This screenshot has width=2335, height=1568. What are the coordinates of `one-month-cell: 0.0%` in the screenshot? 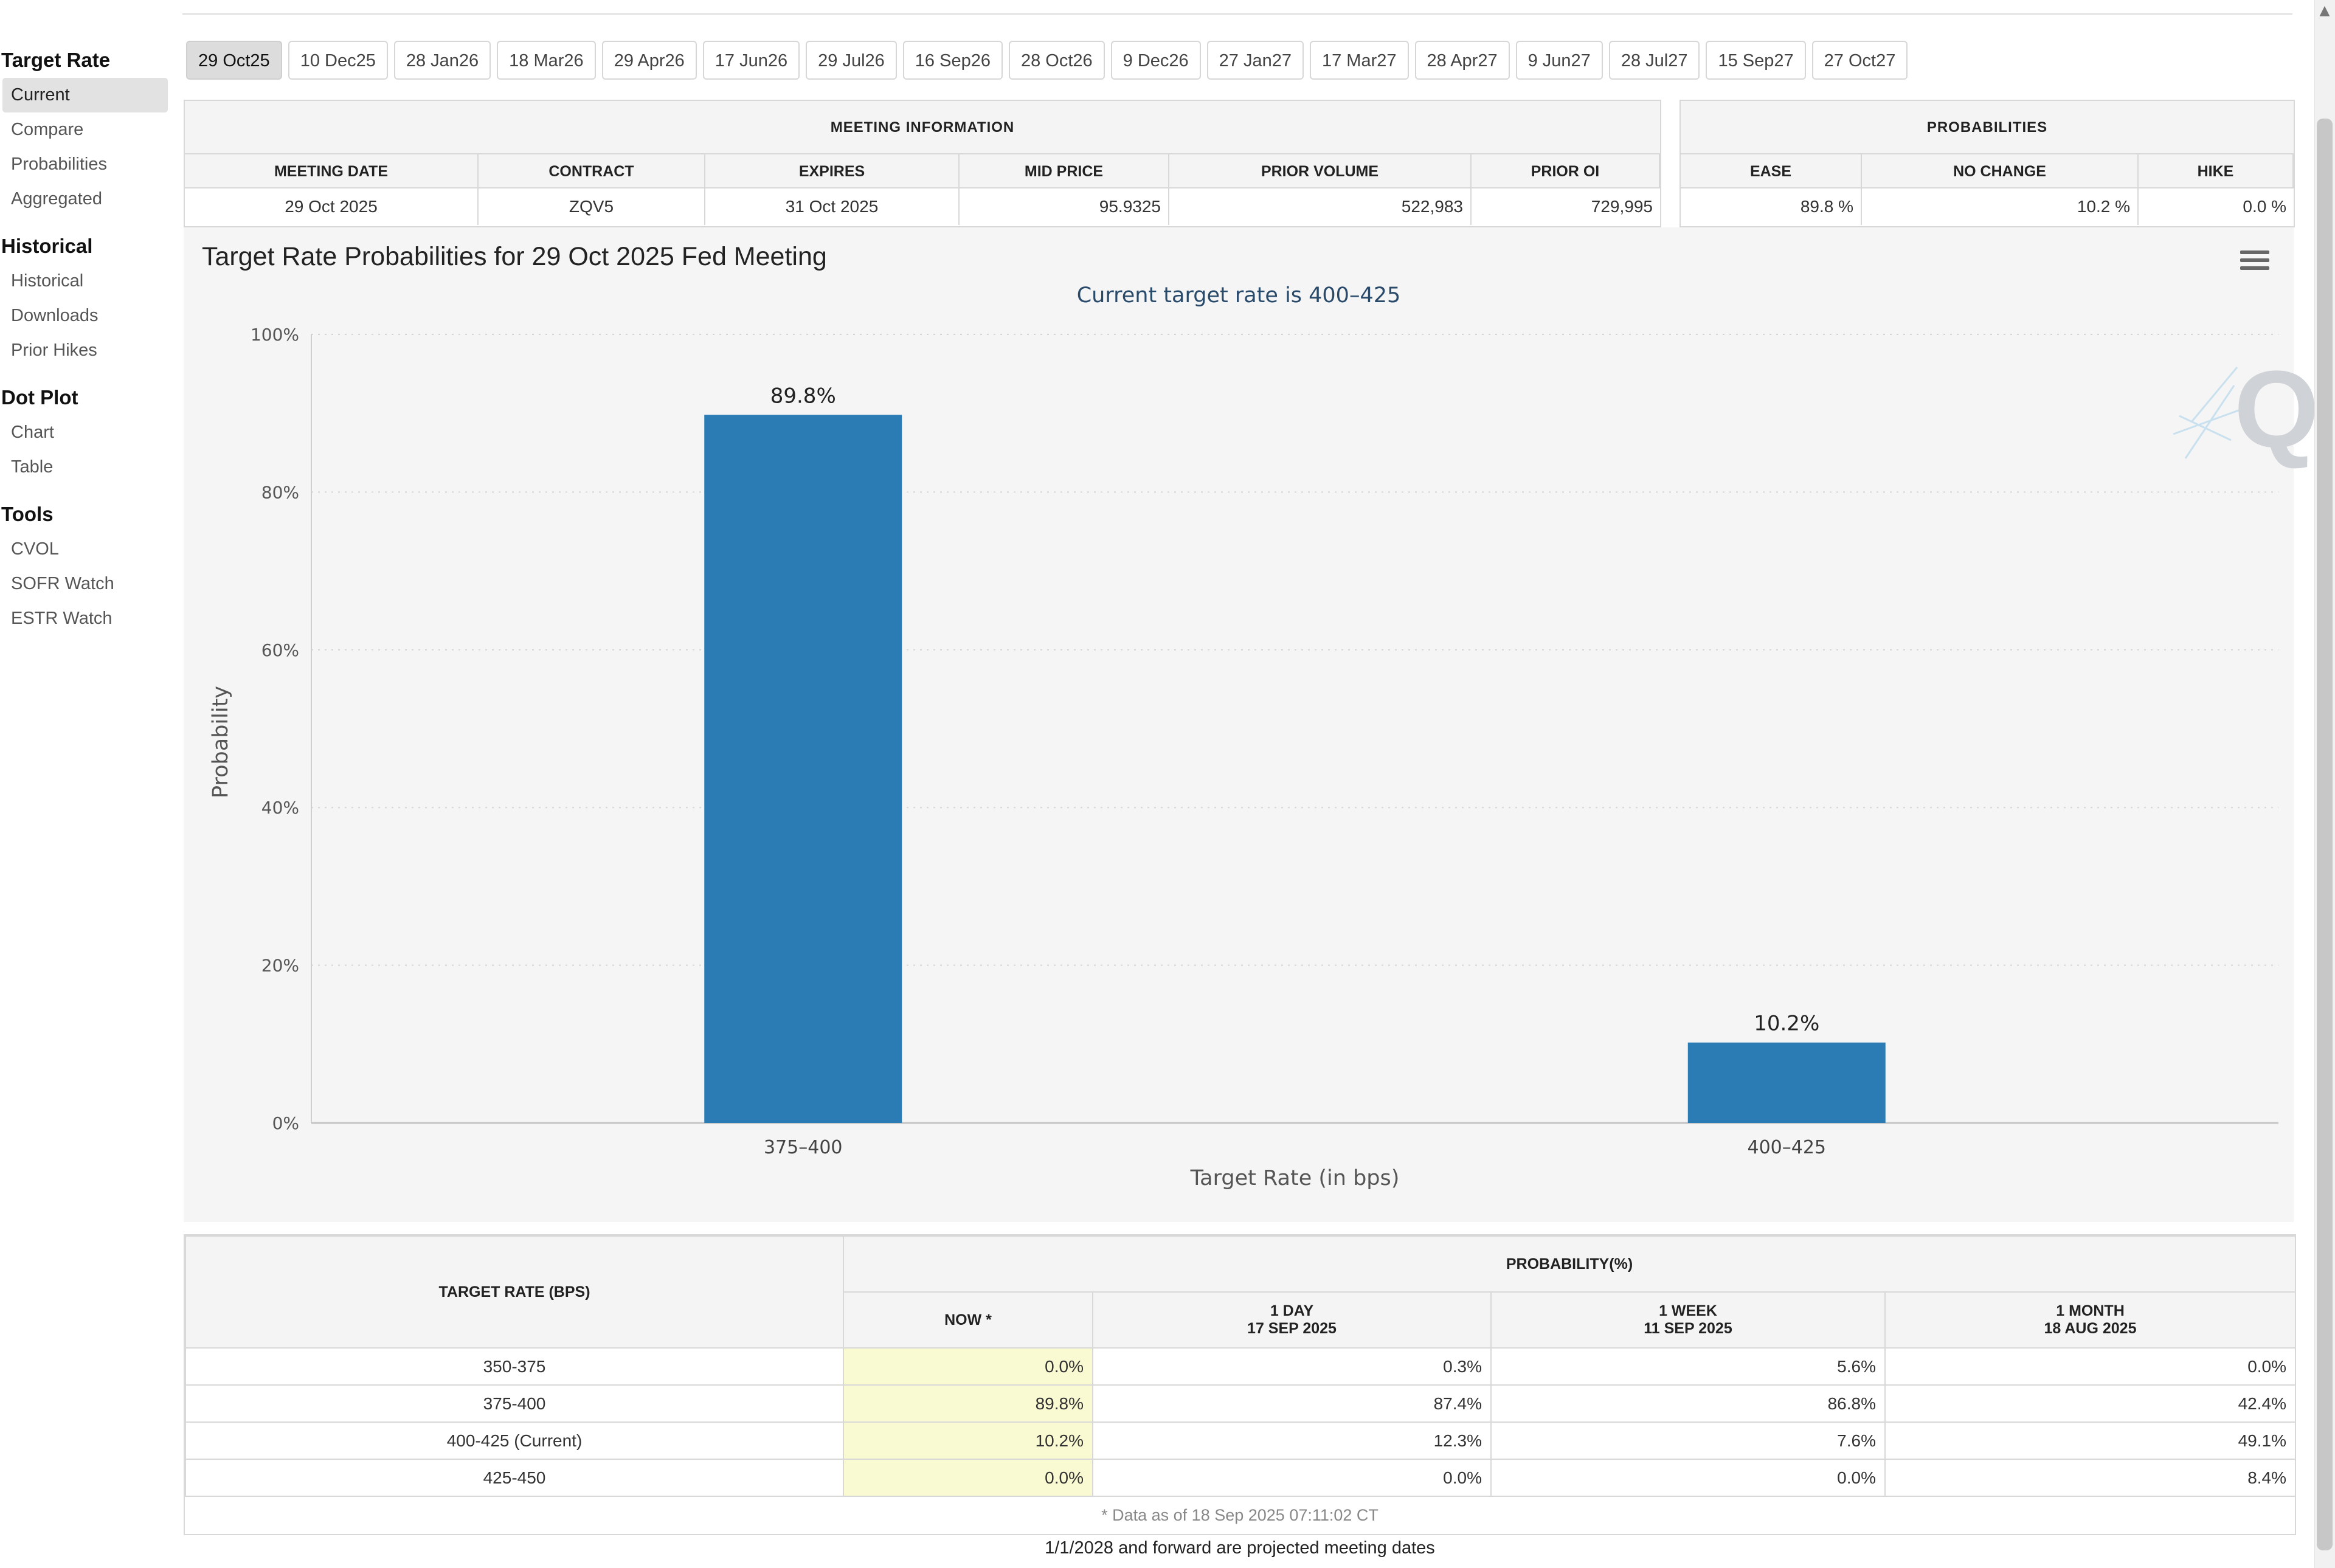 It's located at (2090, 1366).